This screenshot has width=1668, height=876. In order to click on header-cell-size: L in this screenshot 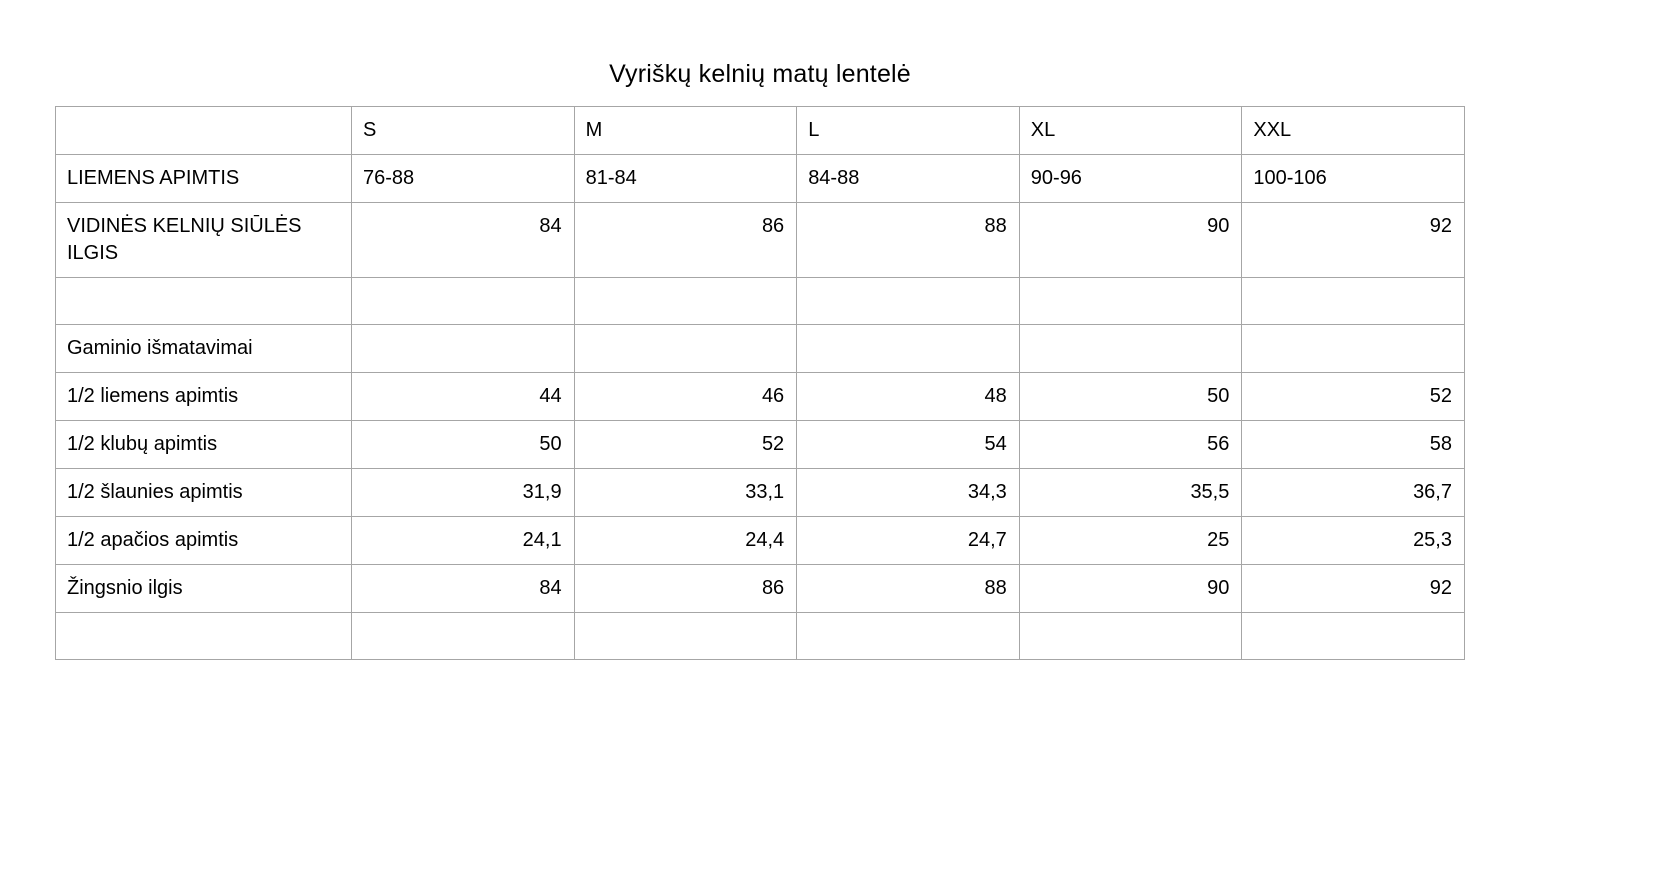, I will do `click(908, 130)`.